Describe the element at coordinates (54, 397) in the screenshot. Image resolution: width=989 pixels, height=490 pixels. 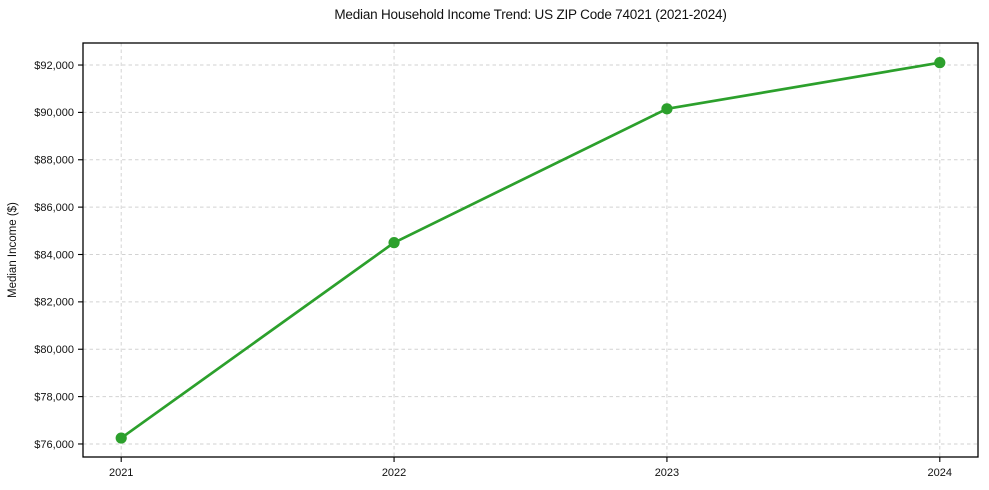
I see `y-tick-label: $78,000` at that location.